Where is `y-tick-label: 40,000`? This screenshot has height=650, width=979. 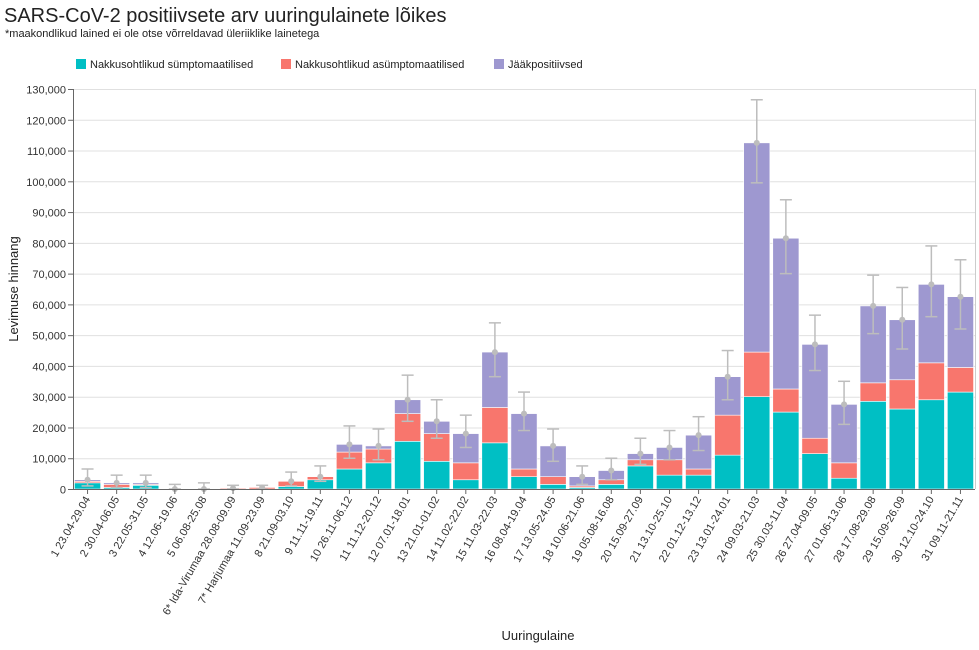
y-tick-label: 40,000 is located at coordinates (49, 367).